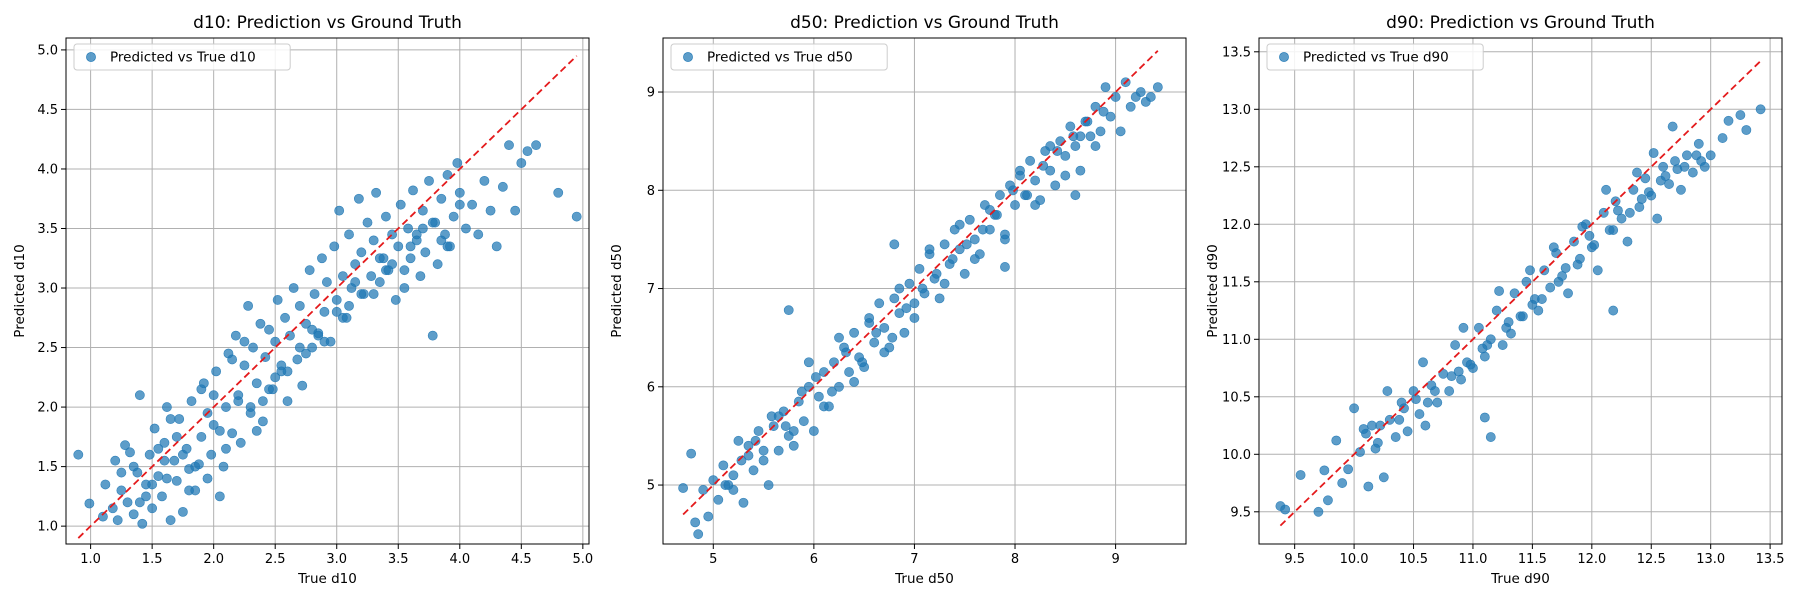  I want to click on x-tick-label: 10.0, so click(1354, 559).